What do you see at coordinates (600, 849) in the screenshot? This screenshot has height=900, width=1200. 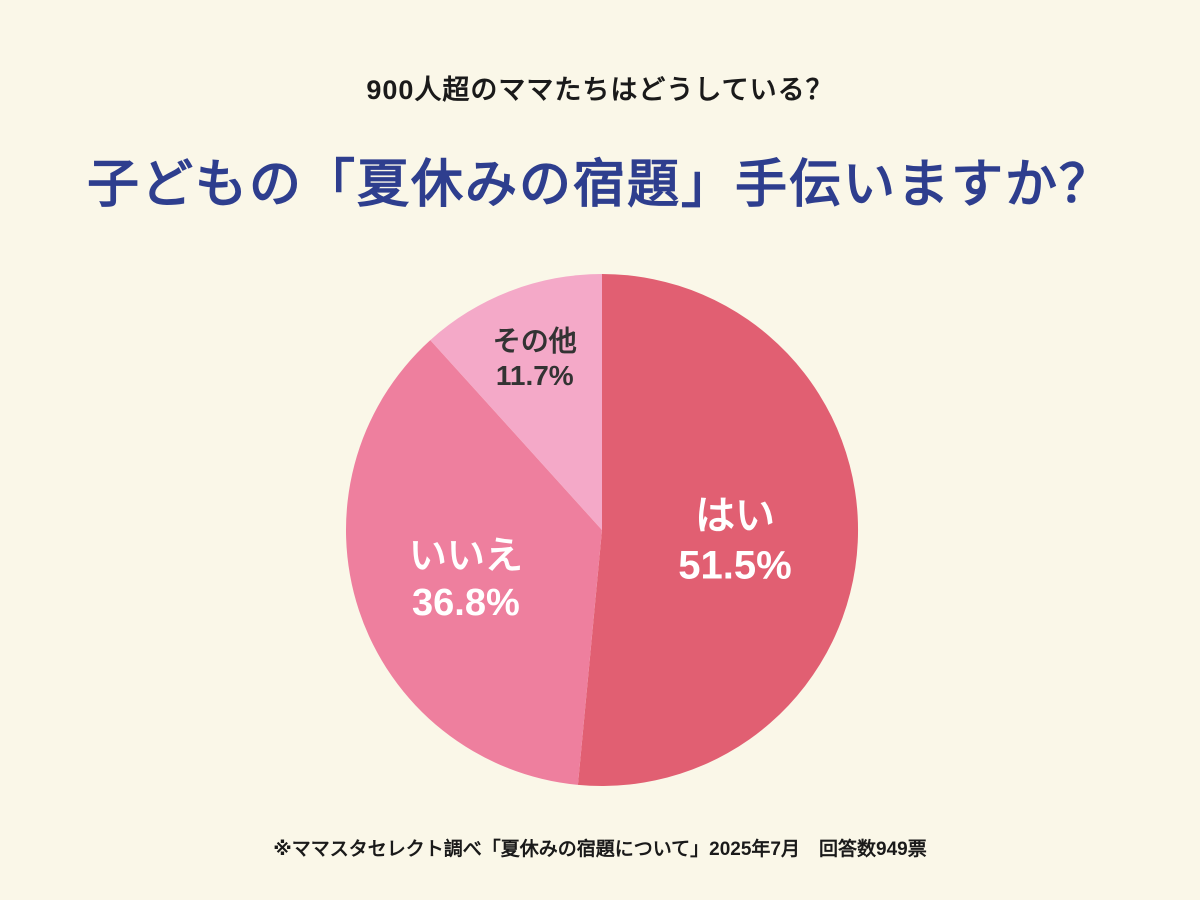 I see `footnote: ※ママスタセレクト調べ「夏休みの宿題について」2025年7月 回答数949票` at bounding box center [600, 849].